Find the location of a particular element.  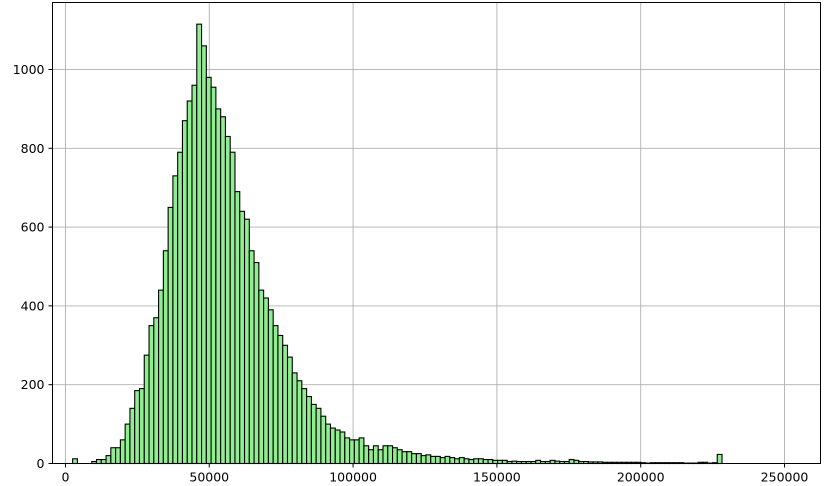

y-tick-label: 0 is located at coordinates (41, 463).